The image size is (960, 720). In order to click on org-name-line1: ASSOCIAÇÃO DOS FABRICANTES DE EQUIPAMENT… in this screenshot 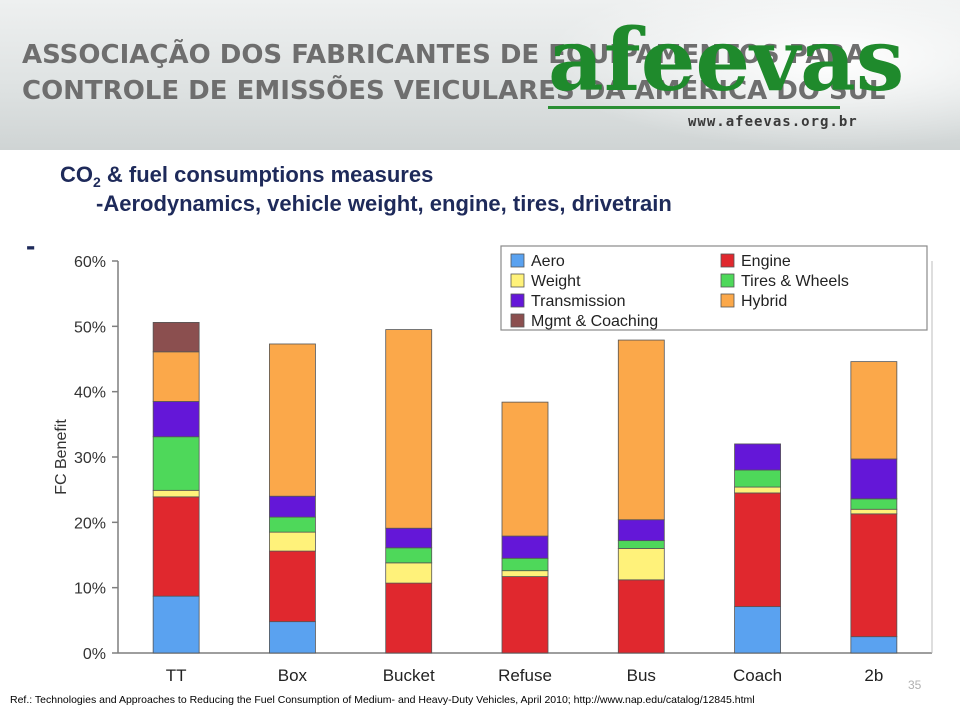, I will do `click(444, 55)`.